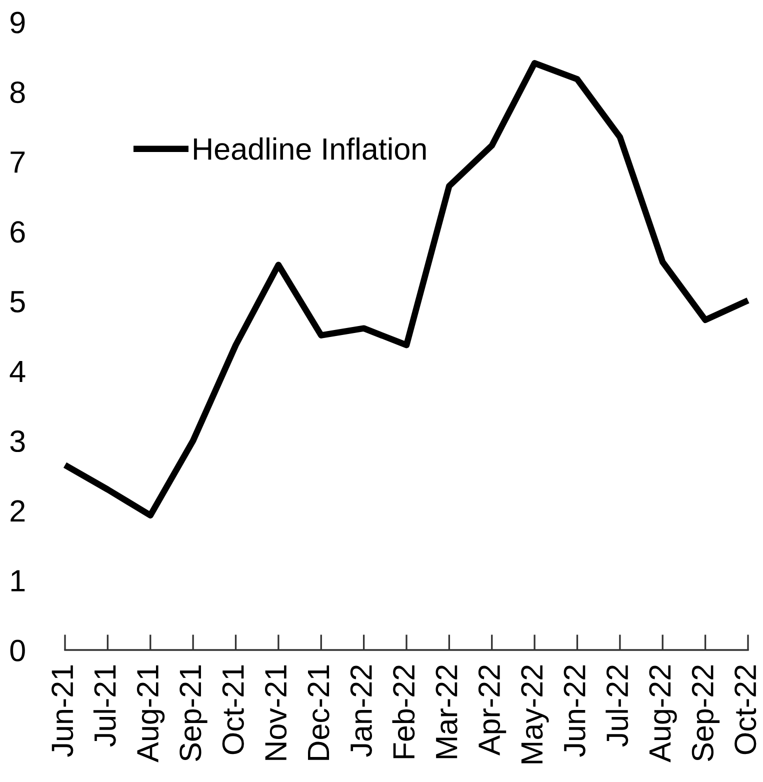  I want to click on x-tick-label: Oct-21, so click(233, 709).